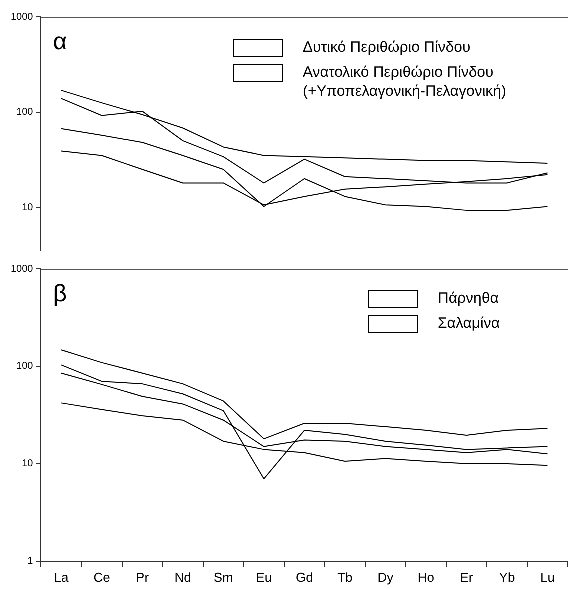 This screenshot has width=576, height=589. I want to click on x-tick-label: Pr, so click(143, 577).